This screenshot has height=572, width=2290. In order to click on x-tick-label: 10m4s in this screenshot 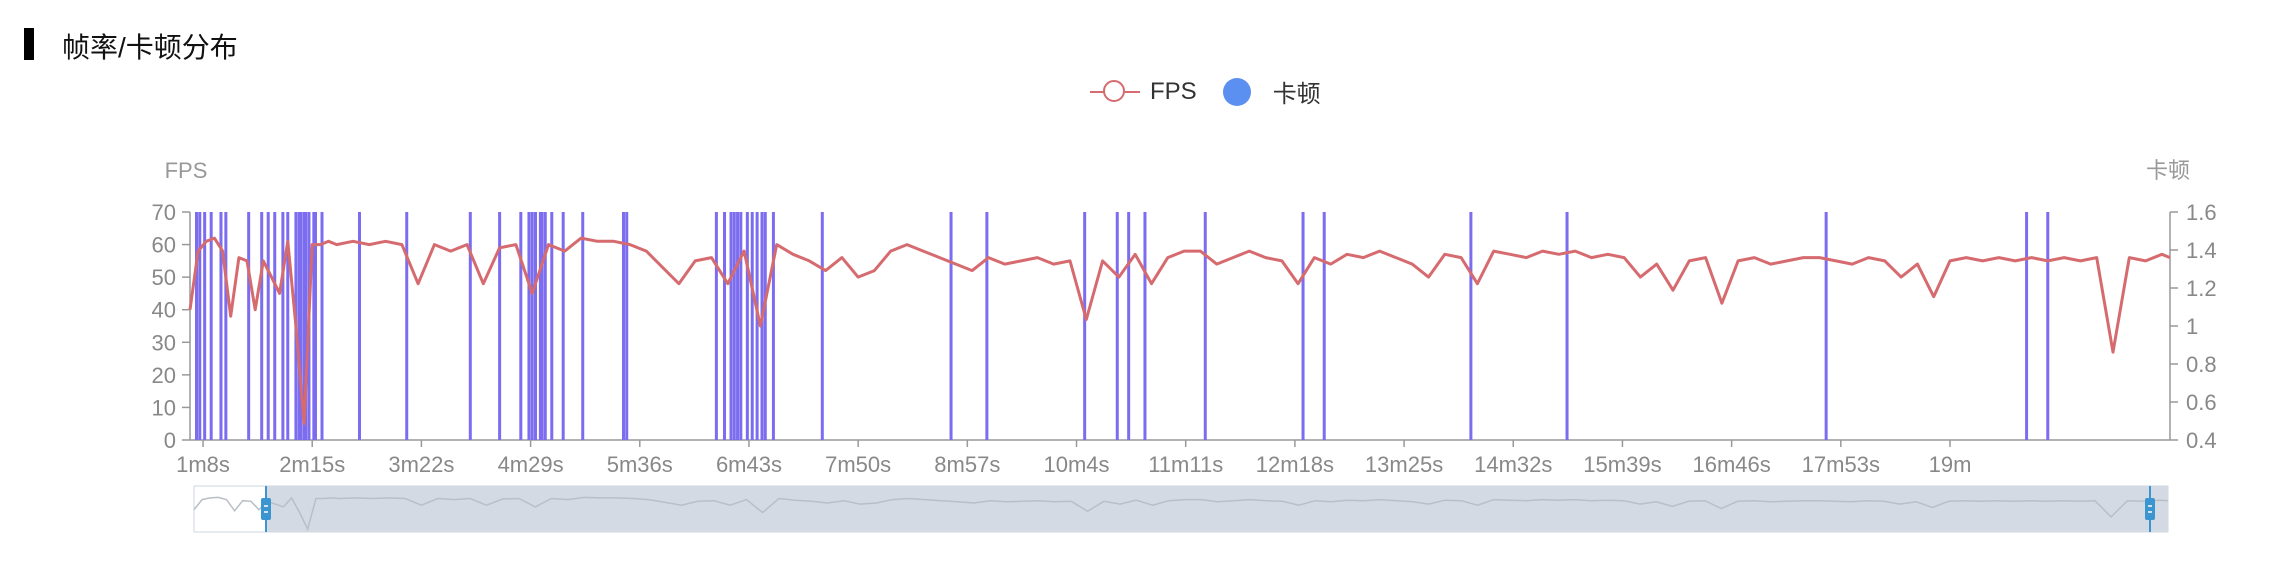, I will do `click(1076, 464)`.